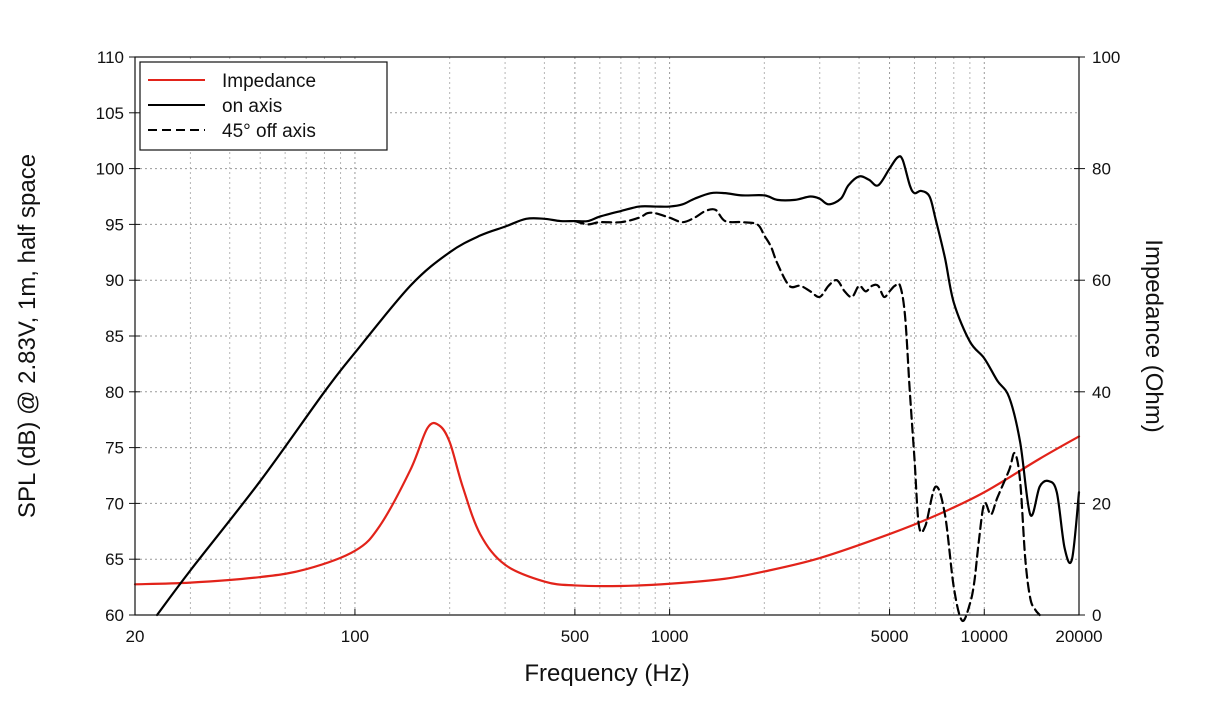  Describe the element at coordinates (1153, 335) in the screenshot. I see `y2-axis-title: Impedance (Ohm)` at that location.